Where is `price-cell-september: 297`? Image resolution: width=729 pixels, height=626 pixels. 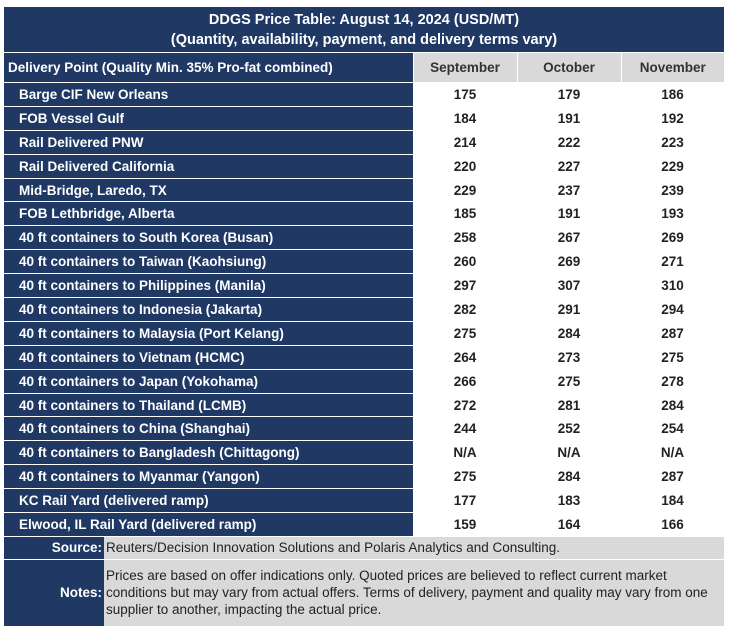 price-cell-september: 297 is located at coordinates (465, 286).